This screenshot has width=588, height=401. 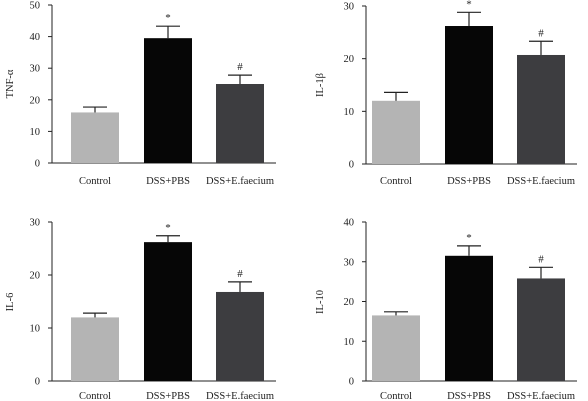 I want to click on y-axis-label: IL-1β, so click(x=320, y=85).